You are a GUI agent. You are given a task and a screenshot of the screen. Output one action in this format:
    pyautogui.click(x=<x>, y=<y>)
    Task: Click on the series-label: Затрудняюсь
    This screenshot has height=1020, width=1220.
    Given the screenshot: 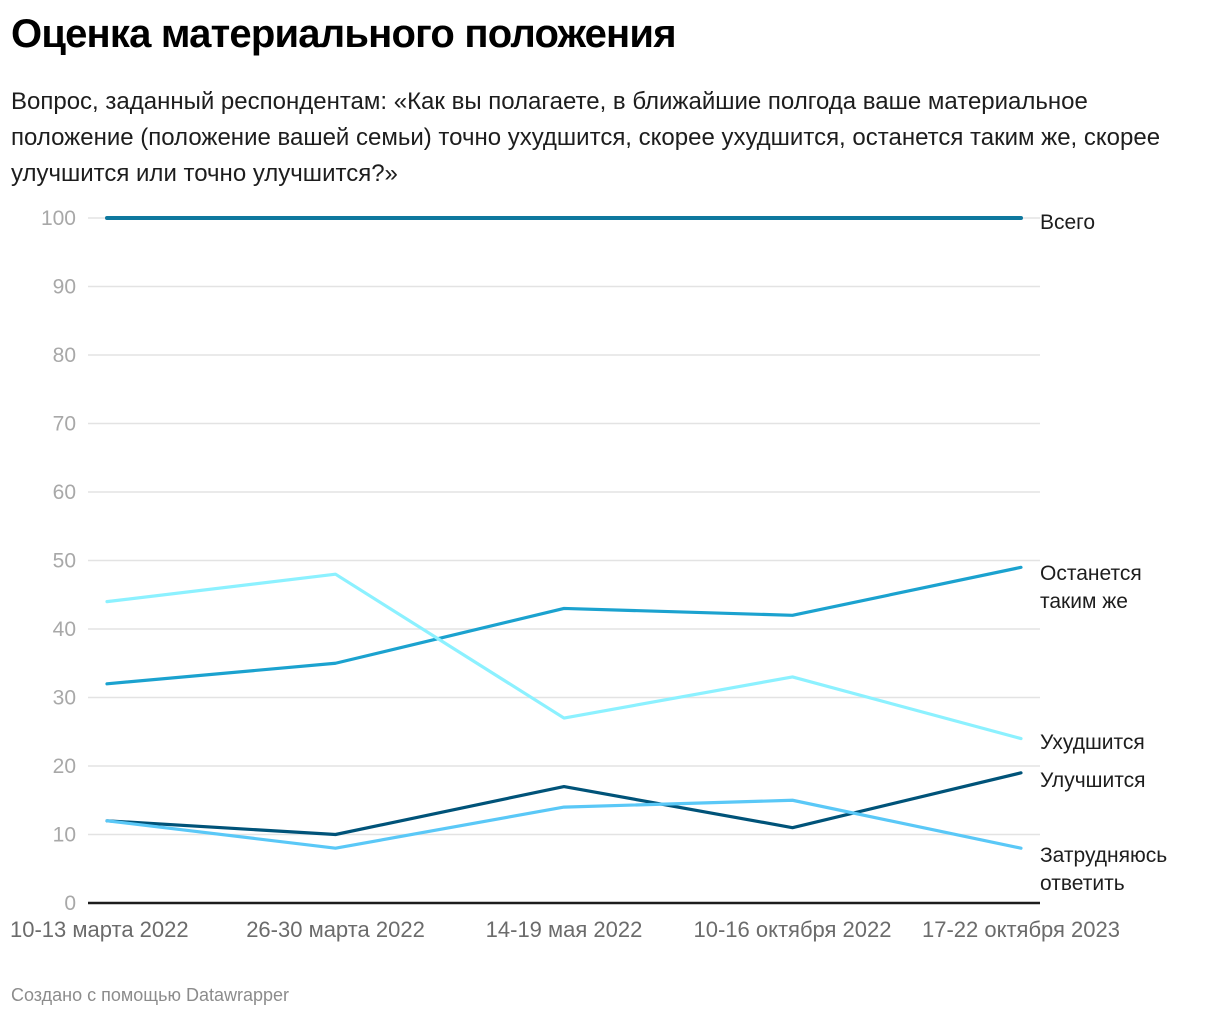 What is the action you would take?
    pyautogui.click(x=1103, y=855)
    